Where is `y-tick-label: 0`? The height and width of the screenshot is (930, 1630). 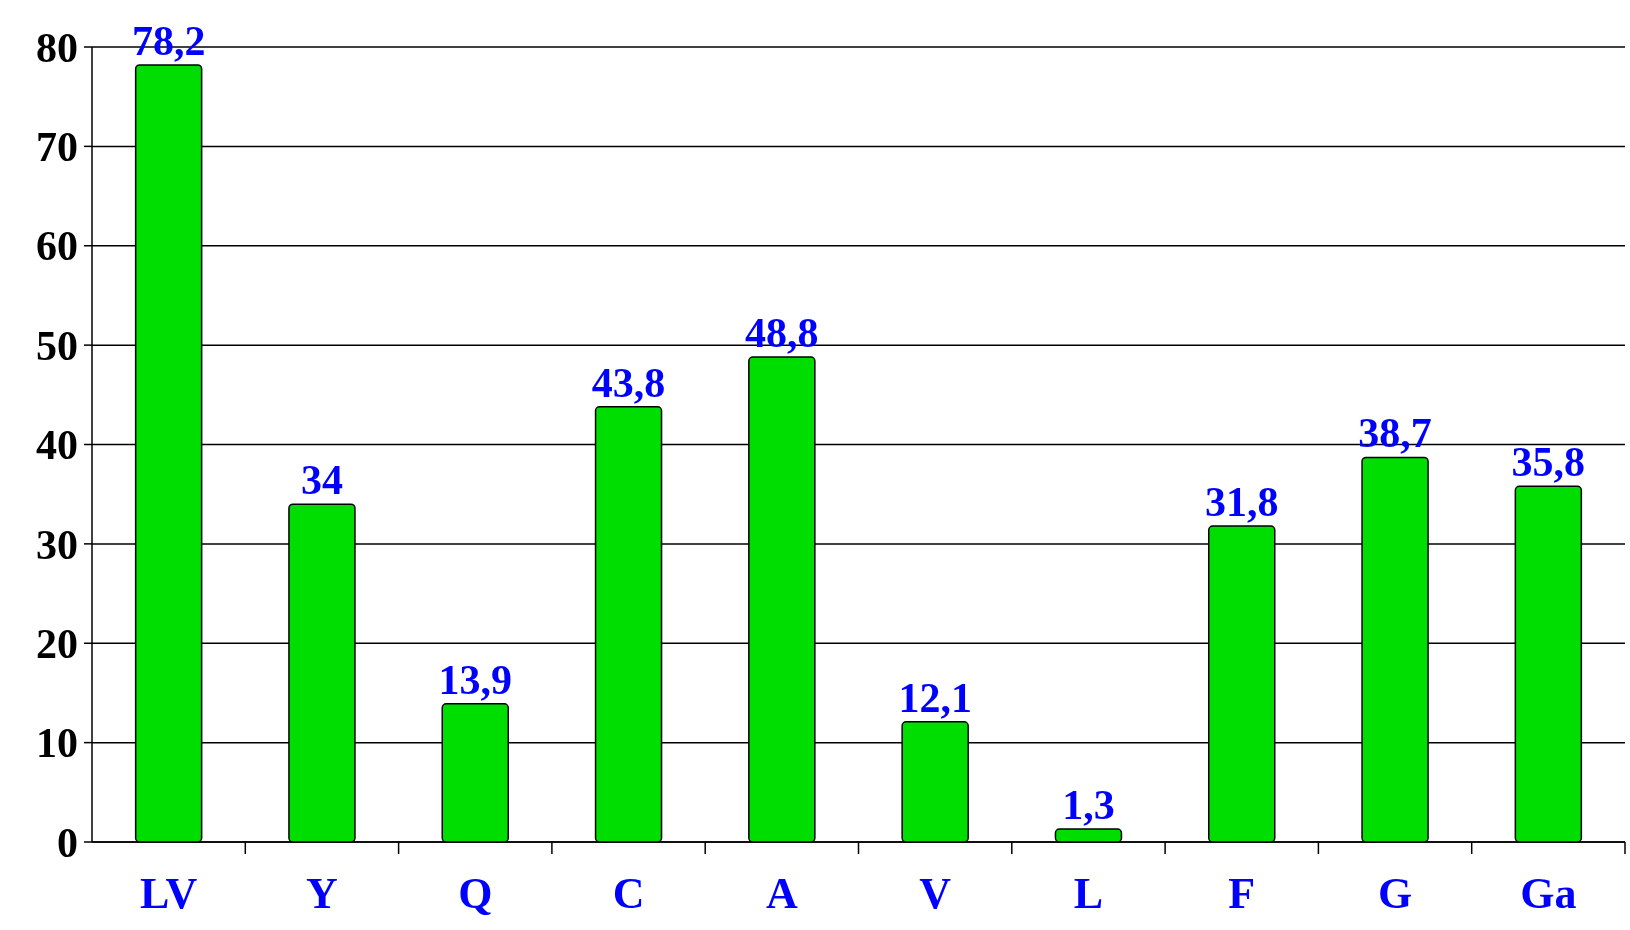
y-tick-label: 0 is located at coordinates (67, 842).